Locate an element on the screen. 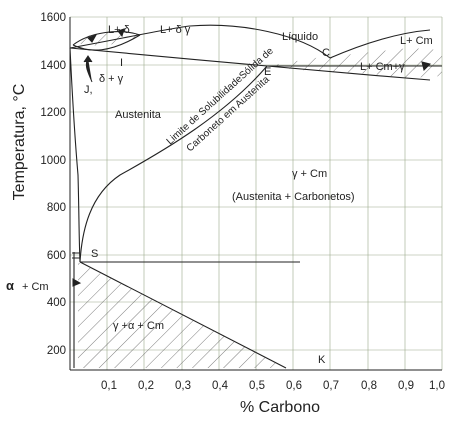 The height and width of the screenshot is (421, 450). x-tick-0.1: 0,1 is located at coordinates (109, 386).